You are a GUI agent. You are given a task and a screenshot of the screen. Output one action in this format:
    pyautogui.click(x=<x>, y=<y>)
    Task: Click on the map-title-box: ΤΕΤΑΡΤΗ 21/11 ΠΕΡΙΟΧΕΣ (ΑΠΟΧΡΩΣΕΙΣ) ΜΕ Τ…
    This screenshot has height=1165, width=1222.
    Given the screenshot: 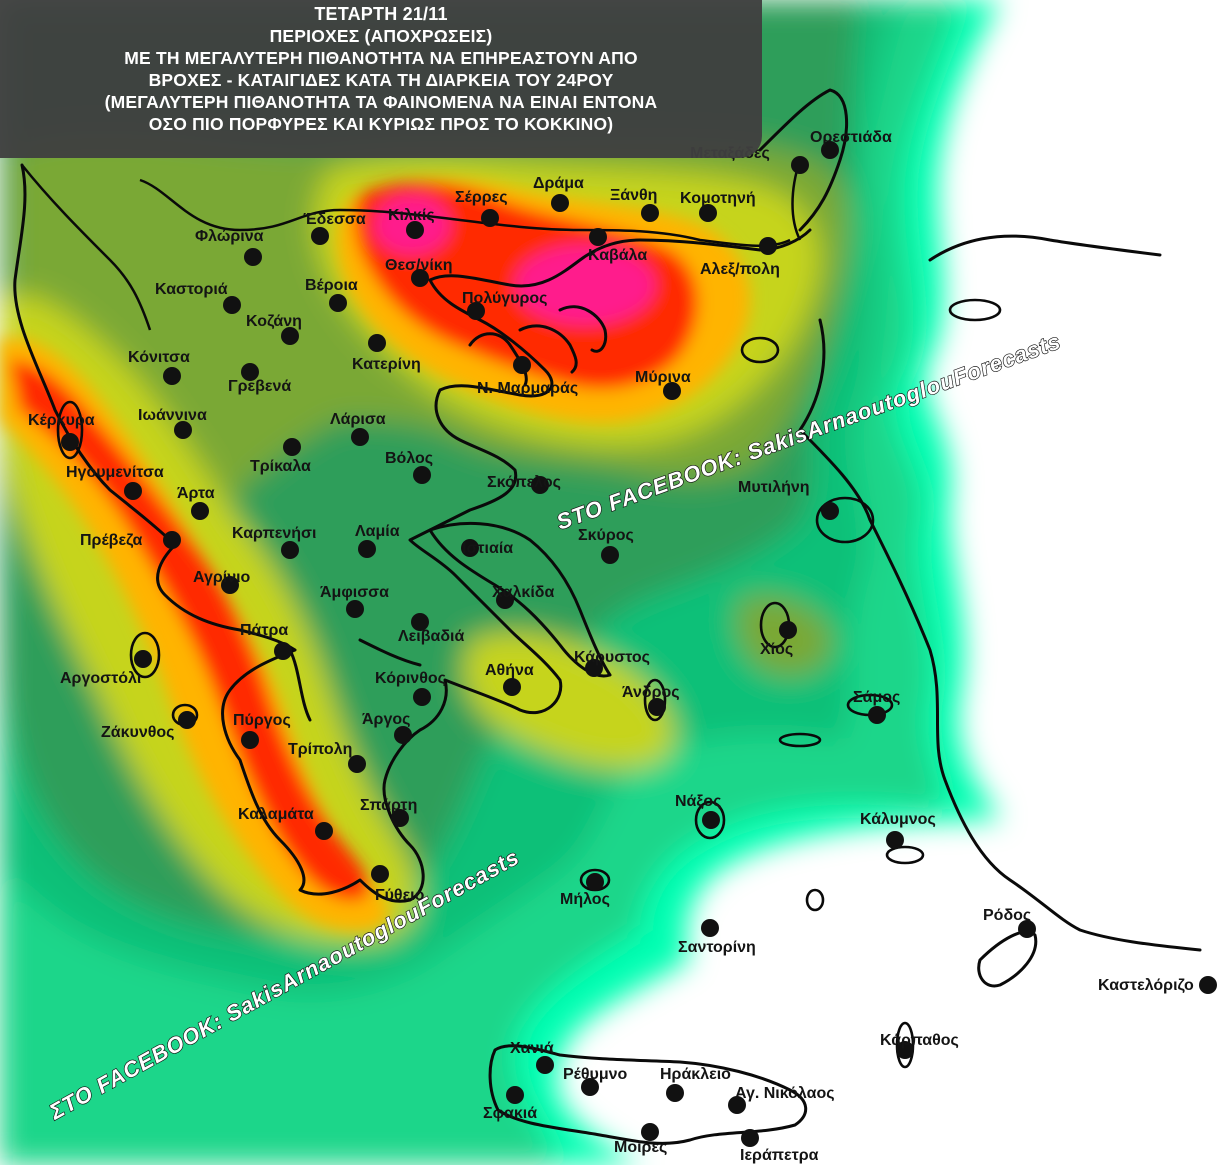 What is the action you would take?
    pyautogui.click(x=381, y=79)
    